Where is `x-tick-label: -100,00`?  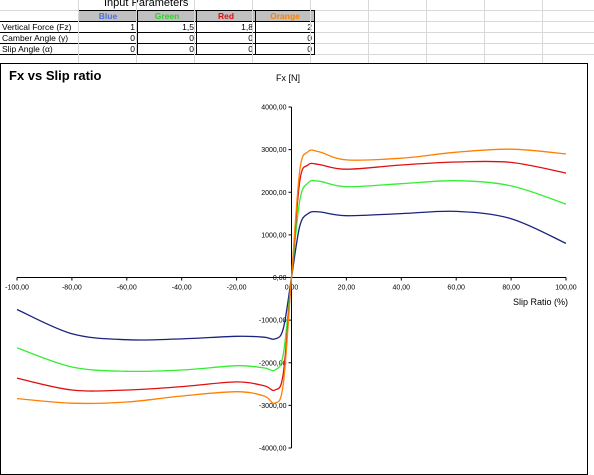
x-tick-label: -100,00 is located at coordinates (17, 288).